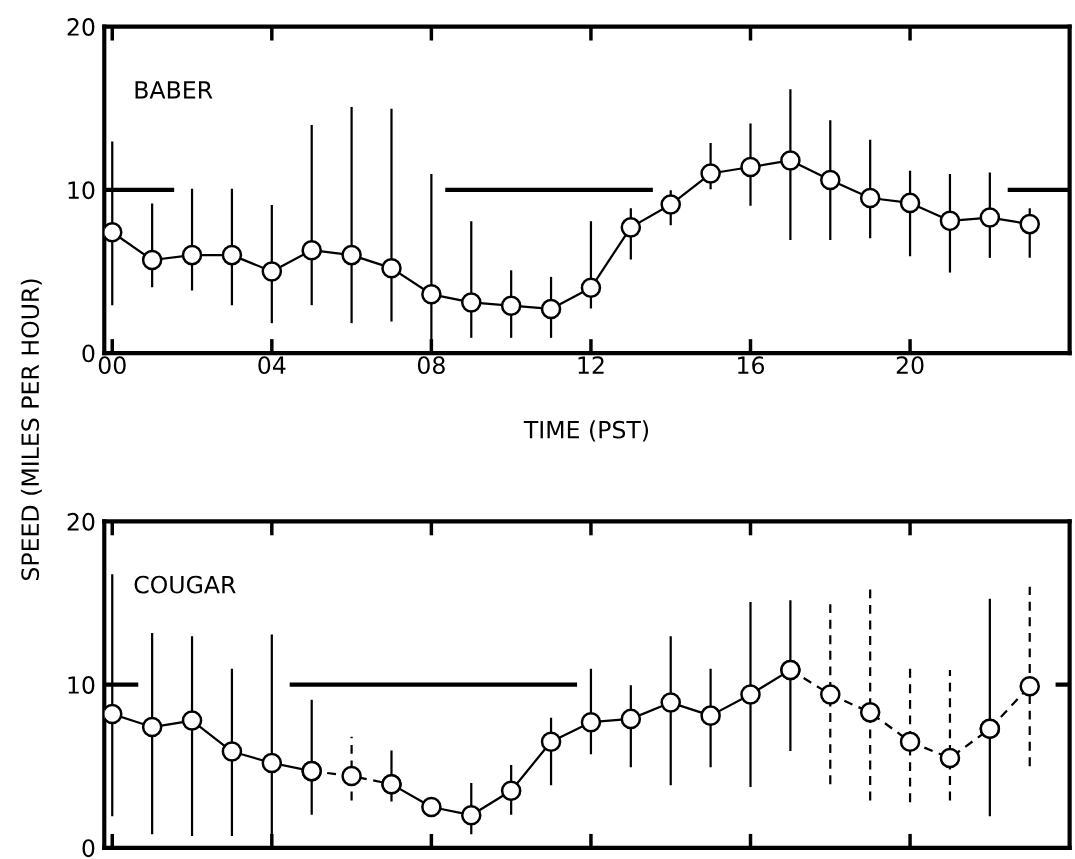  I want to click on text: COUGAR, so click(185, 584).